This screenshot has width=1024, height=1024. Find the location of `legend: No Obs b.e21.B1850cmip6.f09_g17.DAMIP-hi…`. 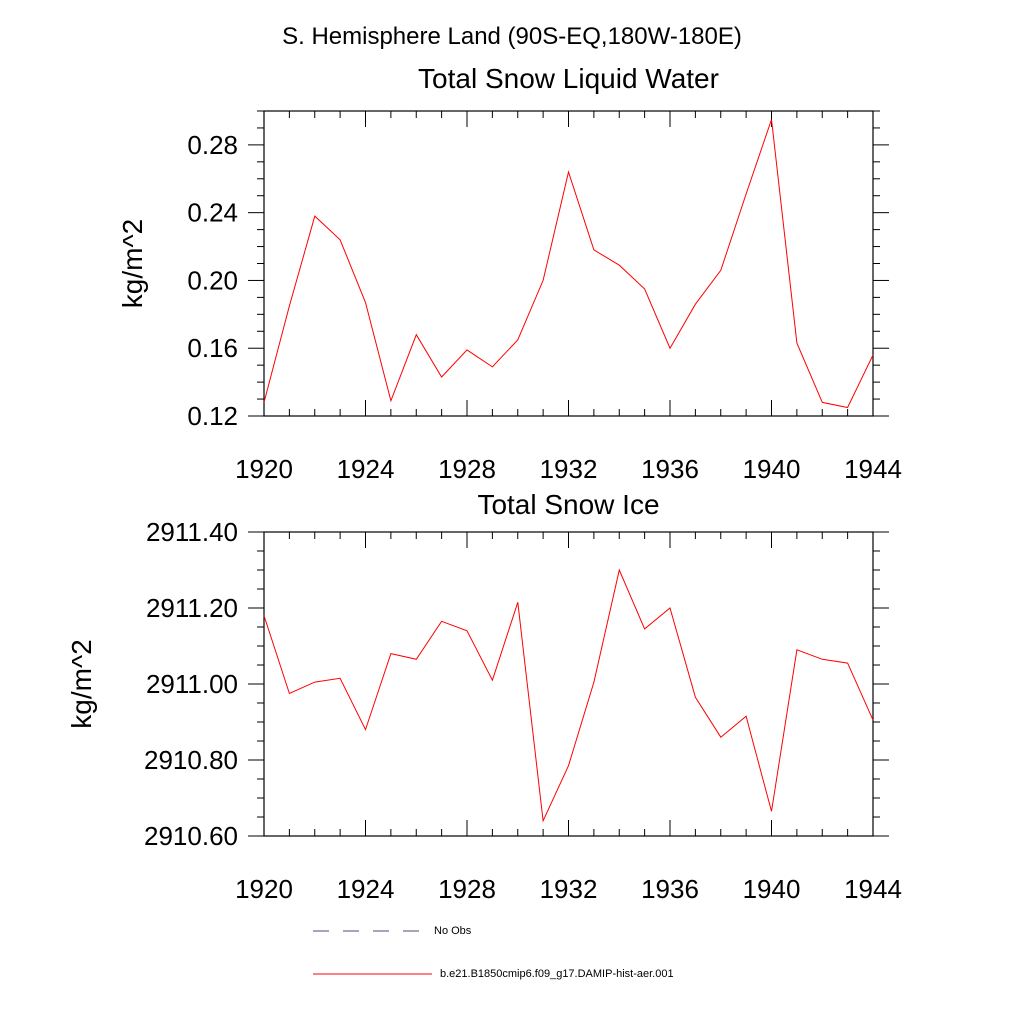

legend: No Obs b.e21.B1850cmip6.f09_g17.DAMIP-hi… is located at coordinates (493, 952).